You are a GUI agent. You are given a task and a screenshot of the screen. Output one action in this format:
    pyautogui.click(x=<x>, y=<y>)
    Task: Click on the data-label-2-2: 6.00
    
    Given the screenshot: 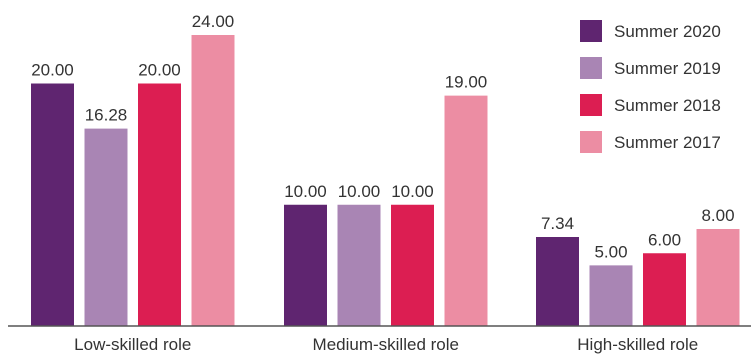 What is the action you would take?
    pyautogui.click(x=664, y=239)
    